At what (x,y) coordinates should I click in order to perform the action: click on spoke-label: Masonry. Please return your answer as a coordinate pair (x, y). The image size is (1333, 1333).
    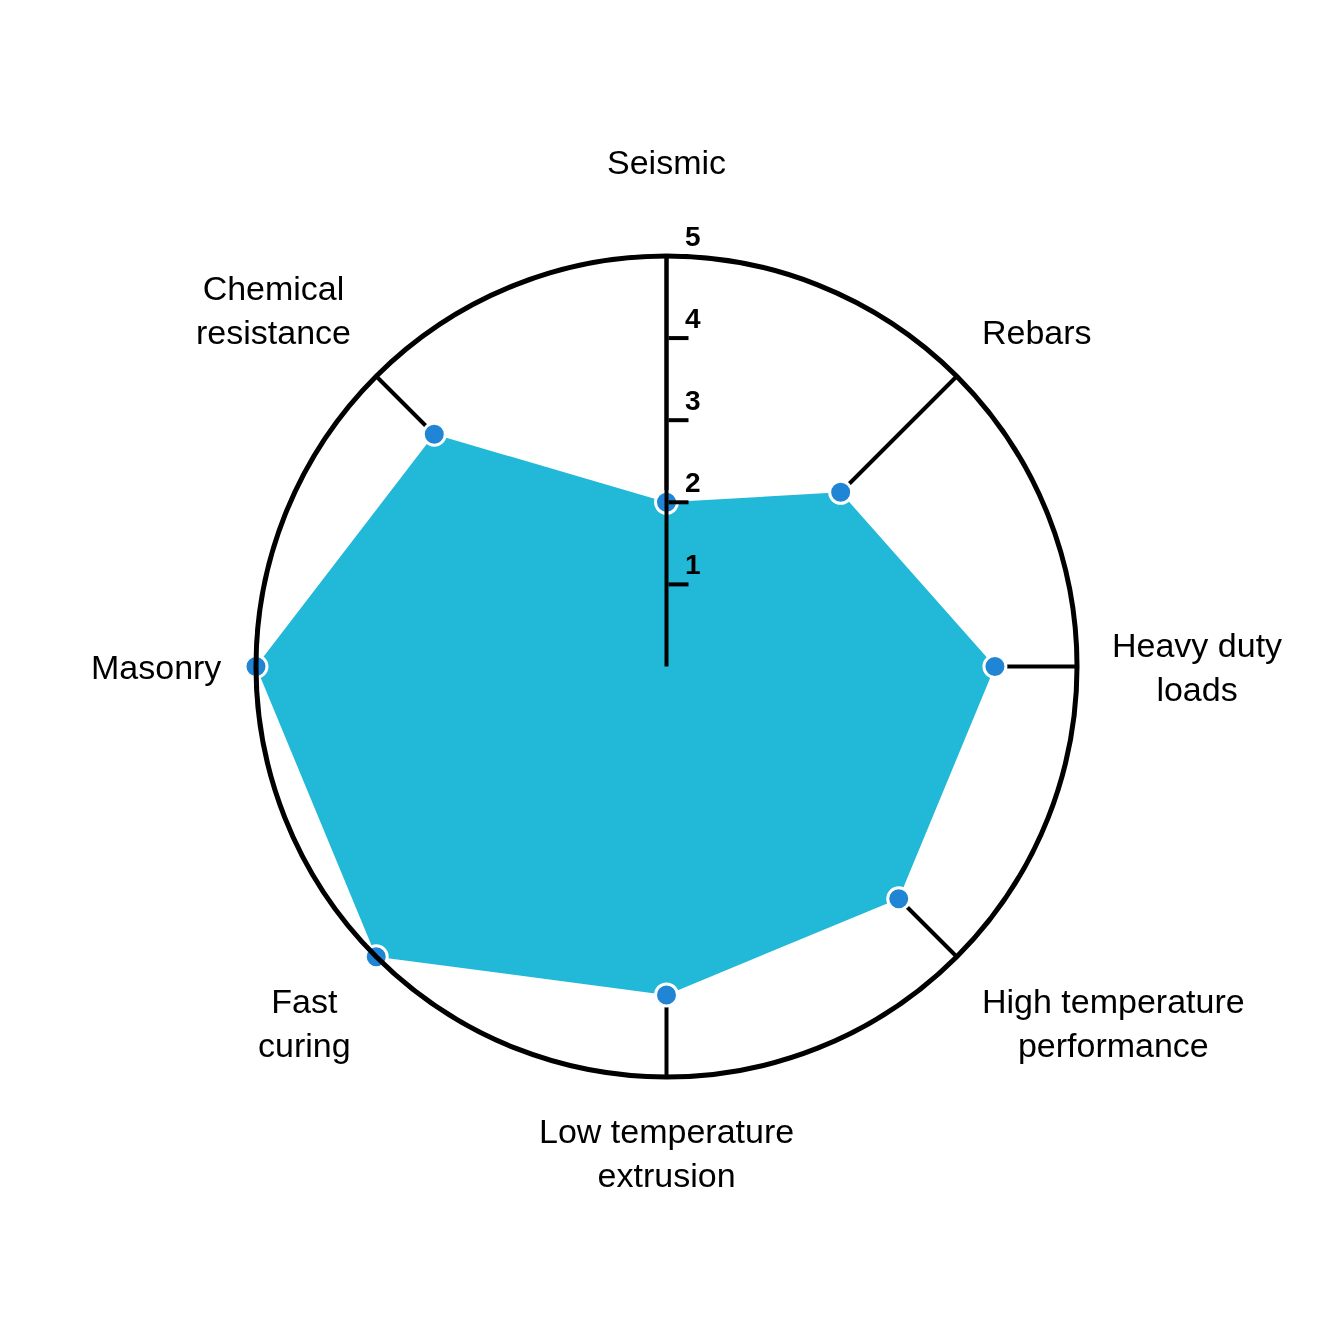
    Looking at the image, I should click on (156, 667).